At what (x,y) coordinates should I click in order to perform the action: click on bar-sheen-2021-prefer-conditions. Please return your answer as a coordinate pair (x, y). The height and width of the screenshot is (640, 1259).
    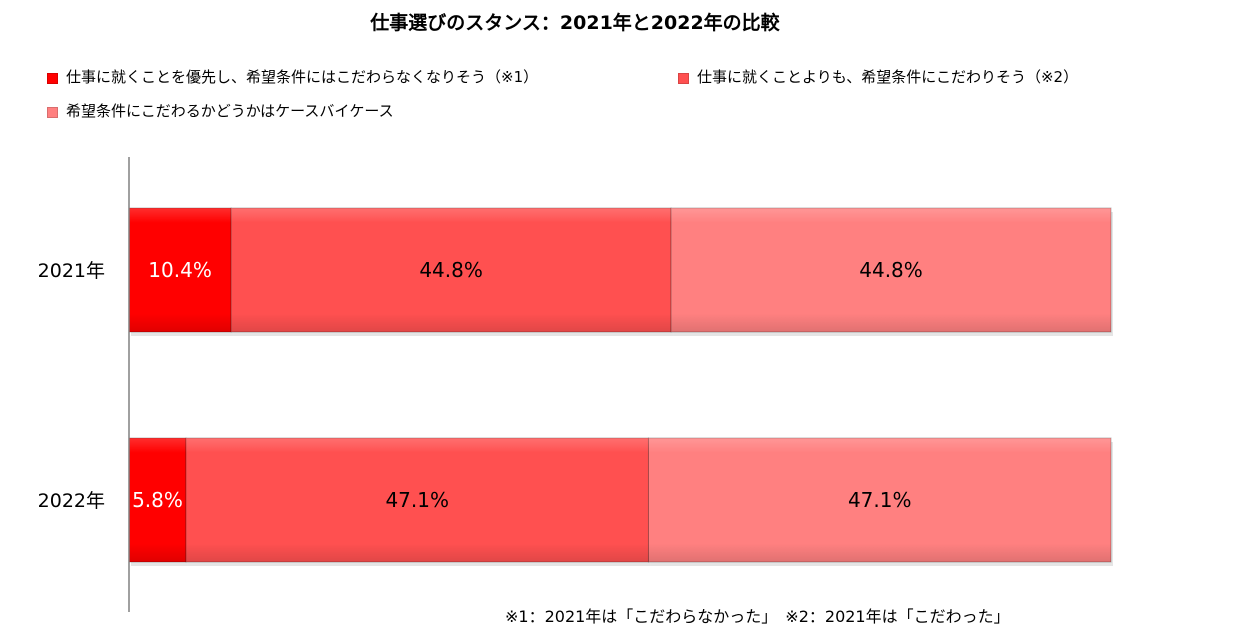
    Looking at the image, I should click on (451, 270).